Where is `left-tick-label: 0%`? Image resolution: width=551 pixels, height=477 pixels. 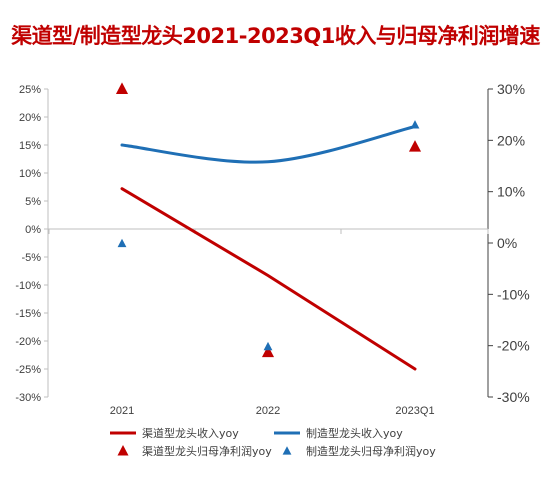
left-tick-label: 0% is located at coordinates (33, 230).